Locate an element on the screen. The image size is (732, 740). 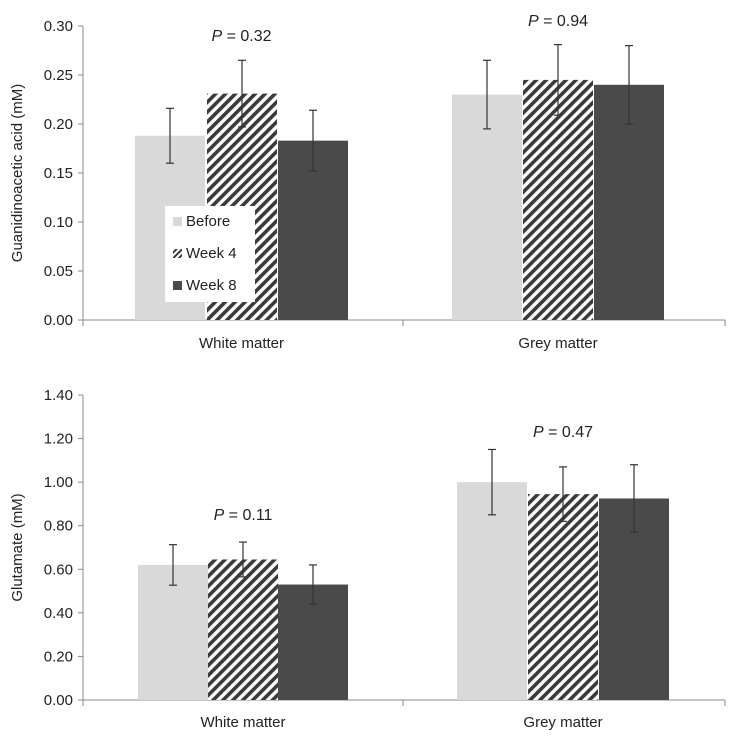
p-value-annotation: P = 0.32 is located at coordinates (241, 36).